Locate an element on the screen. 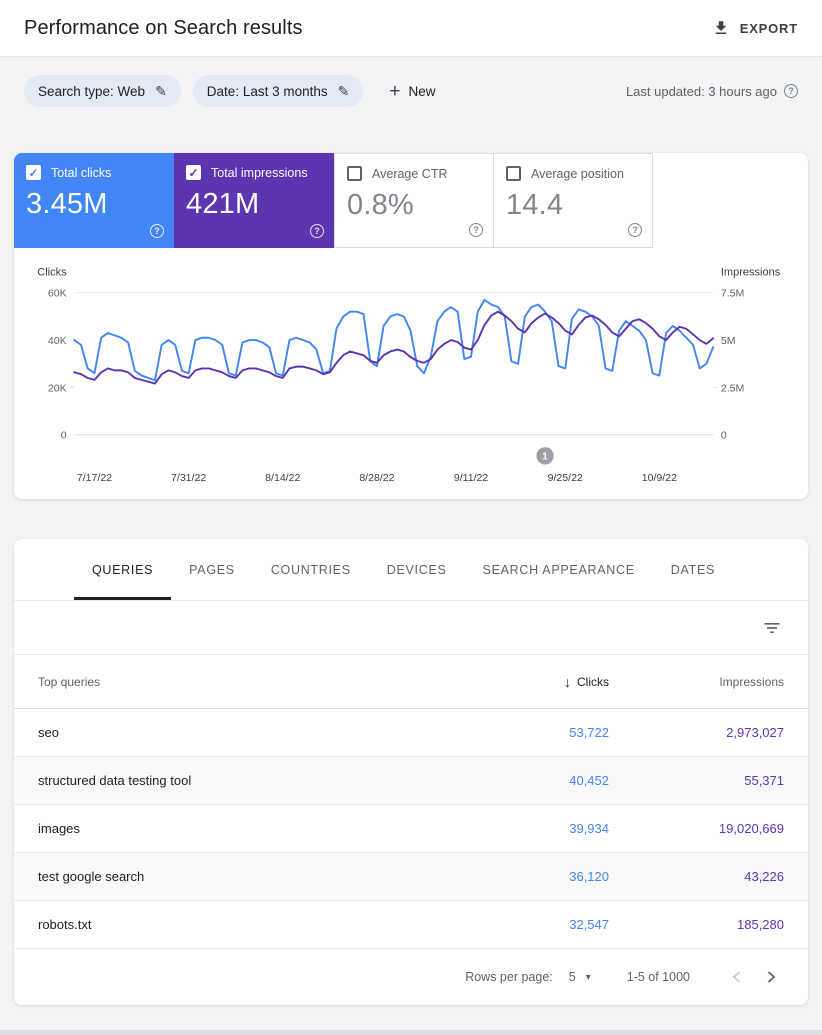  metric-label: Total impressions is located at coordinates (259, 172).